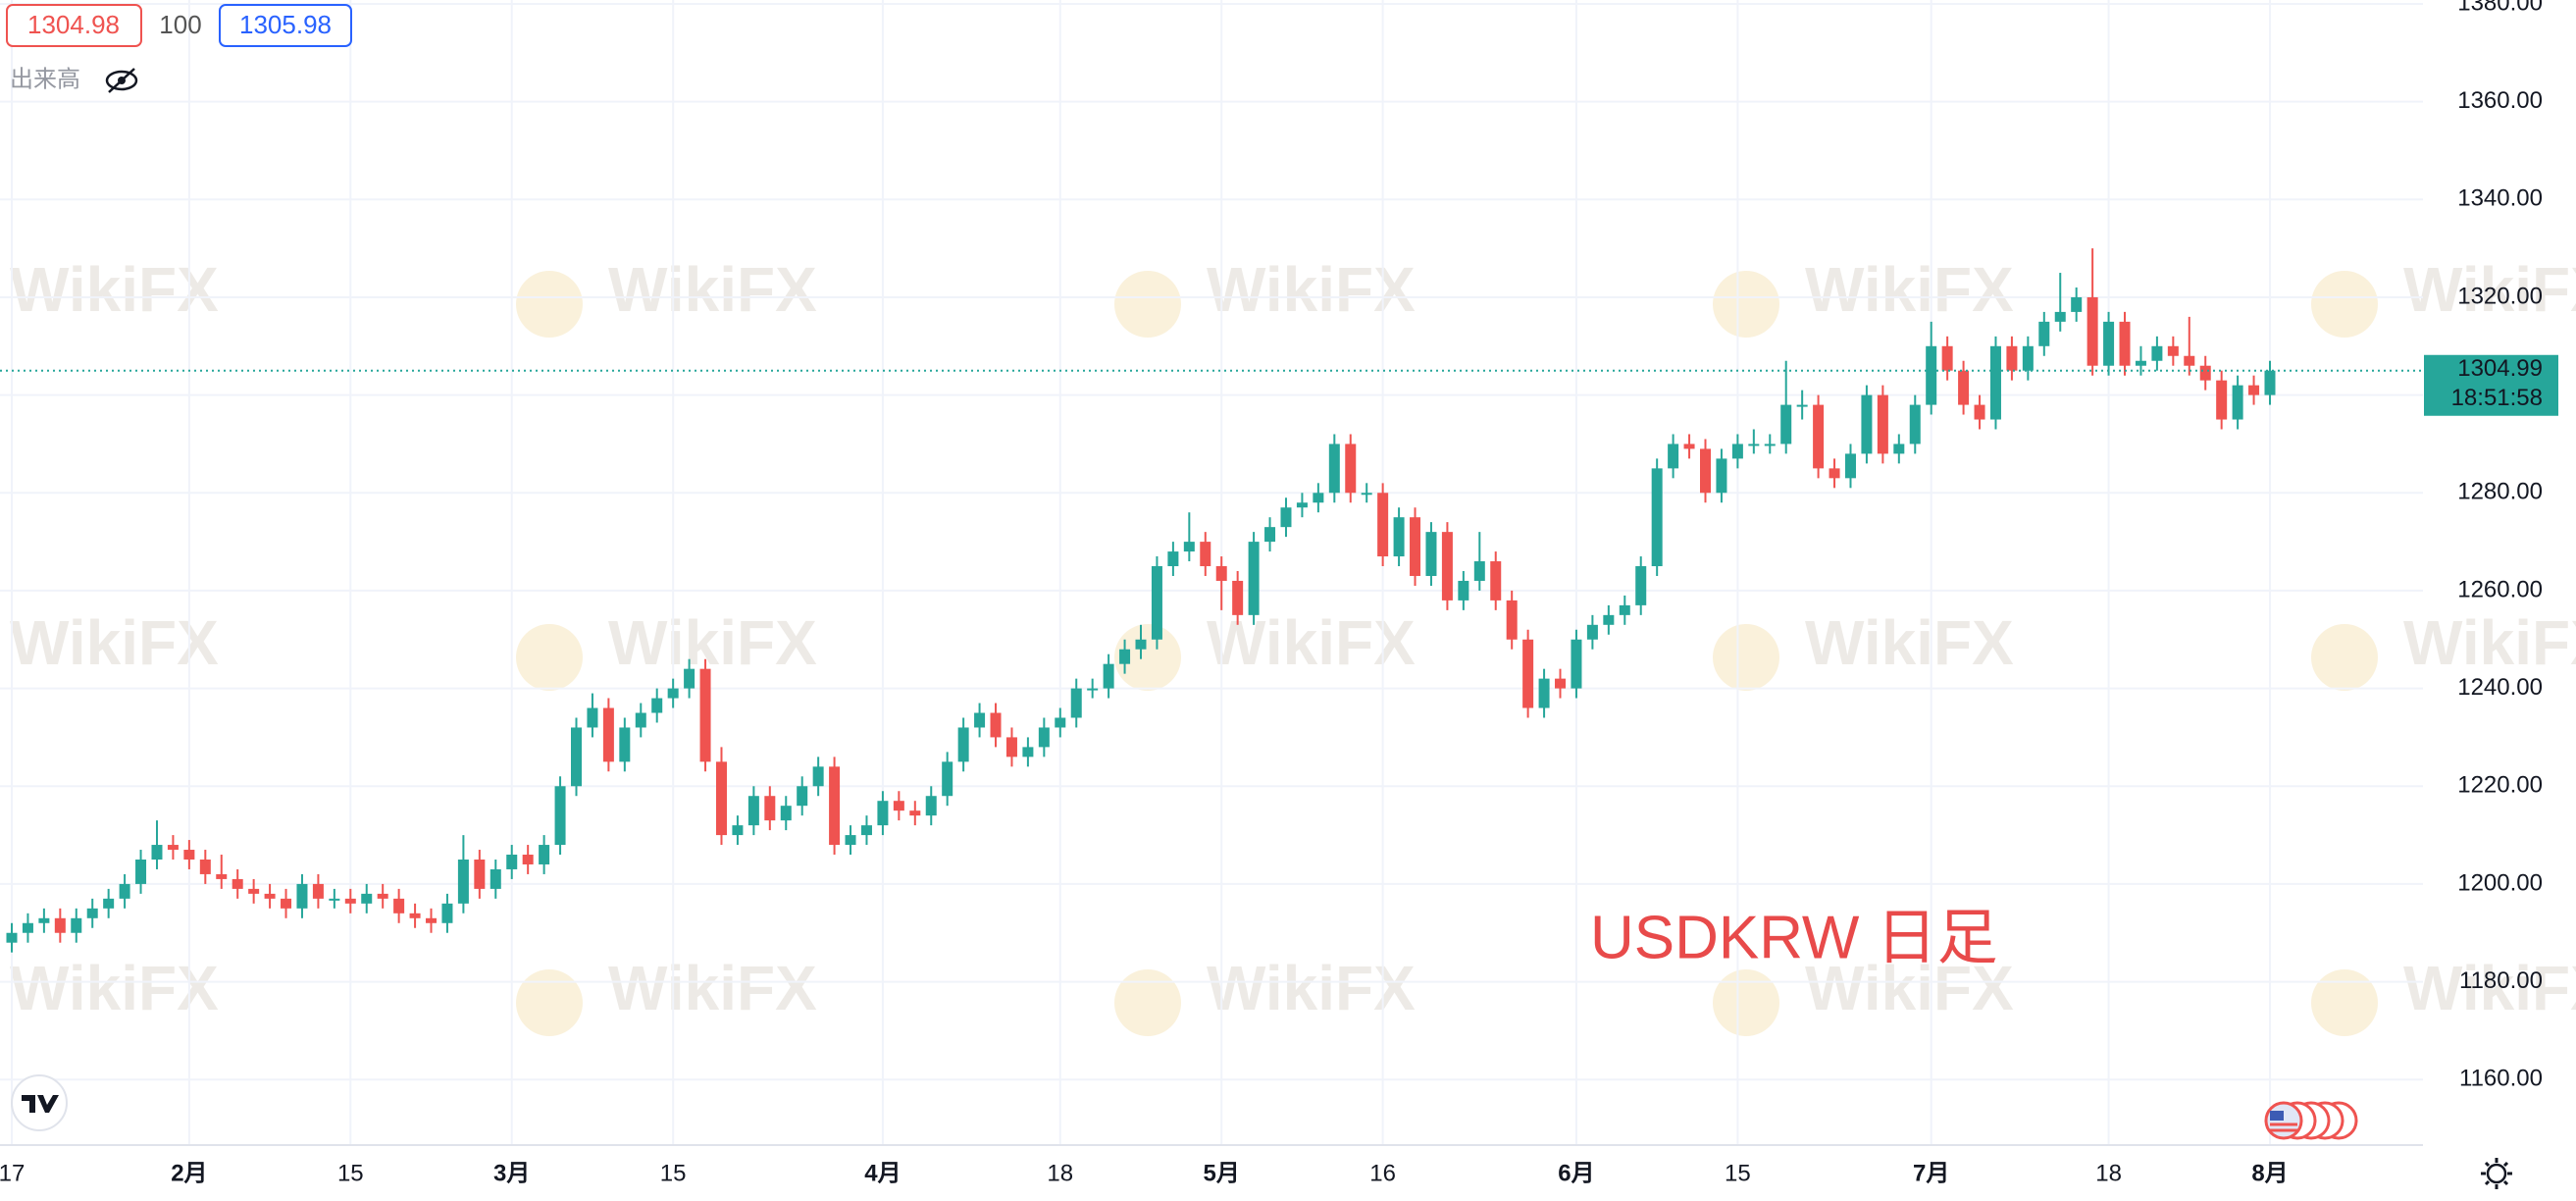 The height and width of the screenshot is (1201, 2576). I want to click on x-tick-label: 17, so click(12, 1173).